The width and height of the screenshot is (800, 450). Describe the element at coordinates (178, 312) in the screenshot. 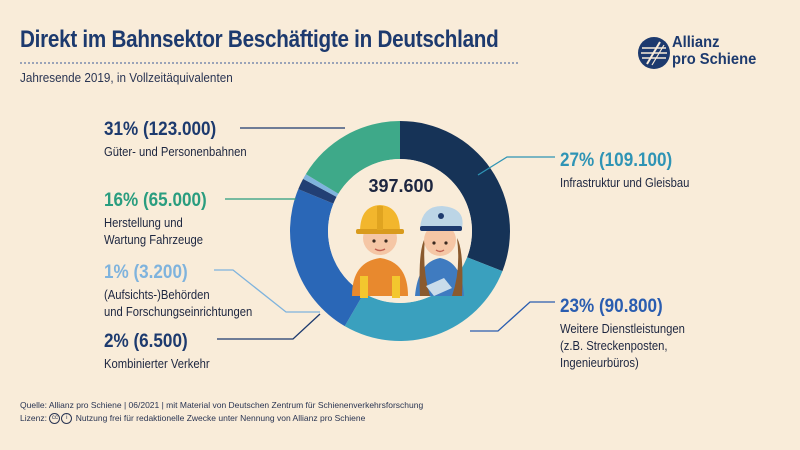

I see `label-behoerden-desc-2: und Forschungseinrichtungen` at that location.